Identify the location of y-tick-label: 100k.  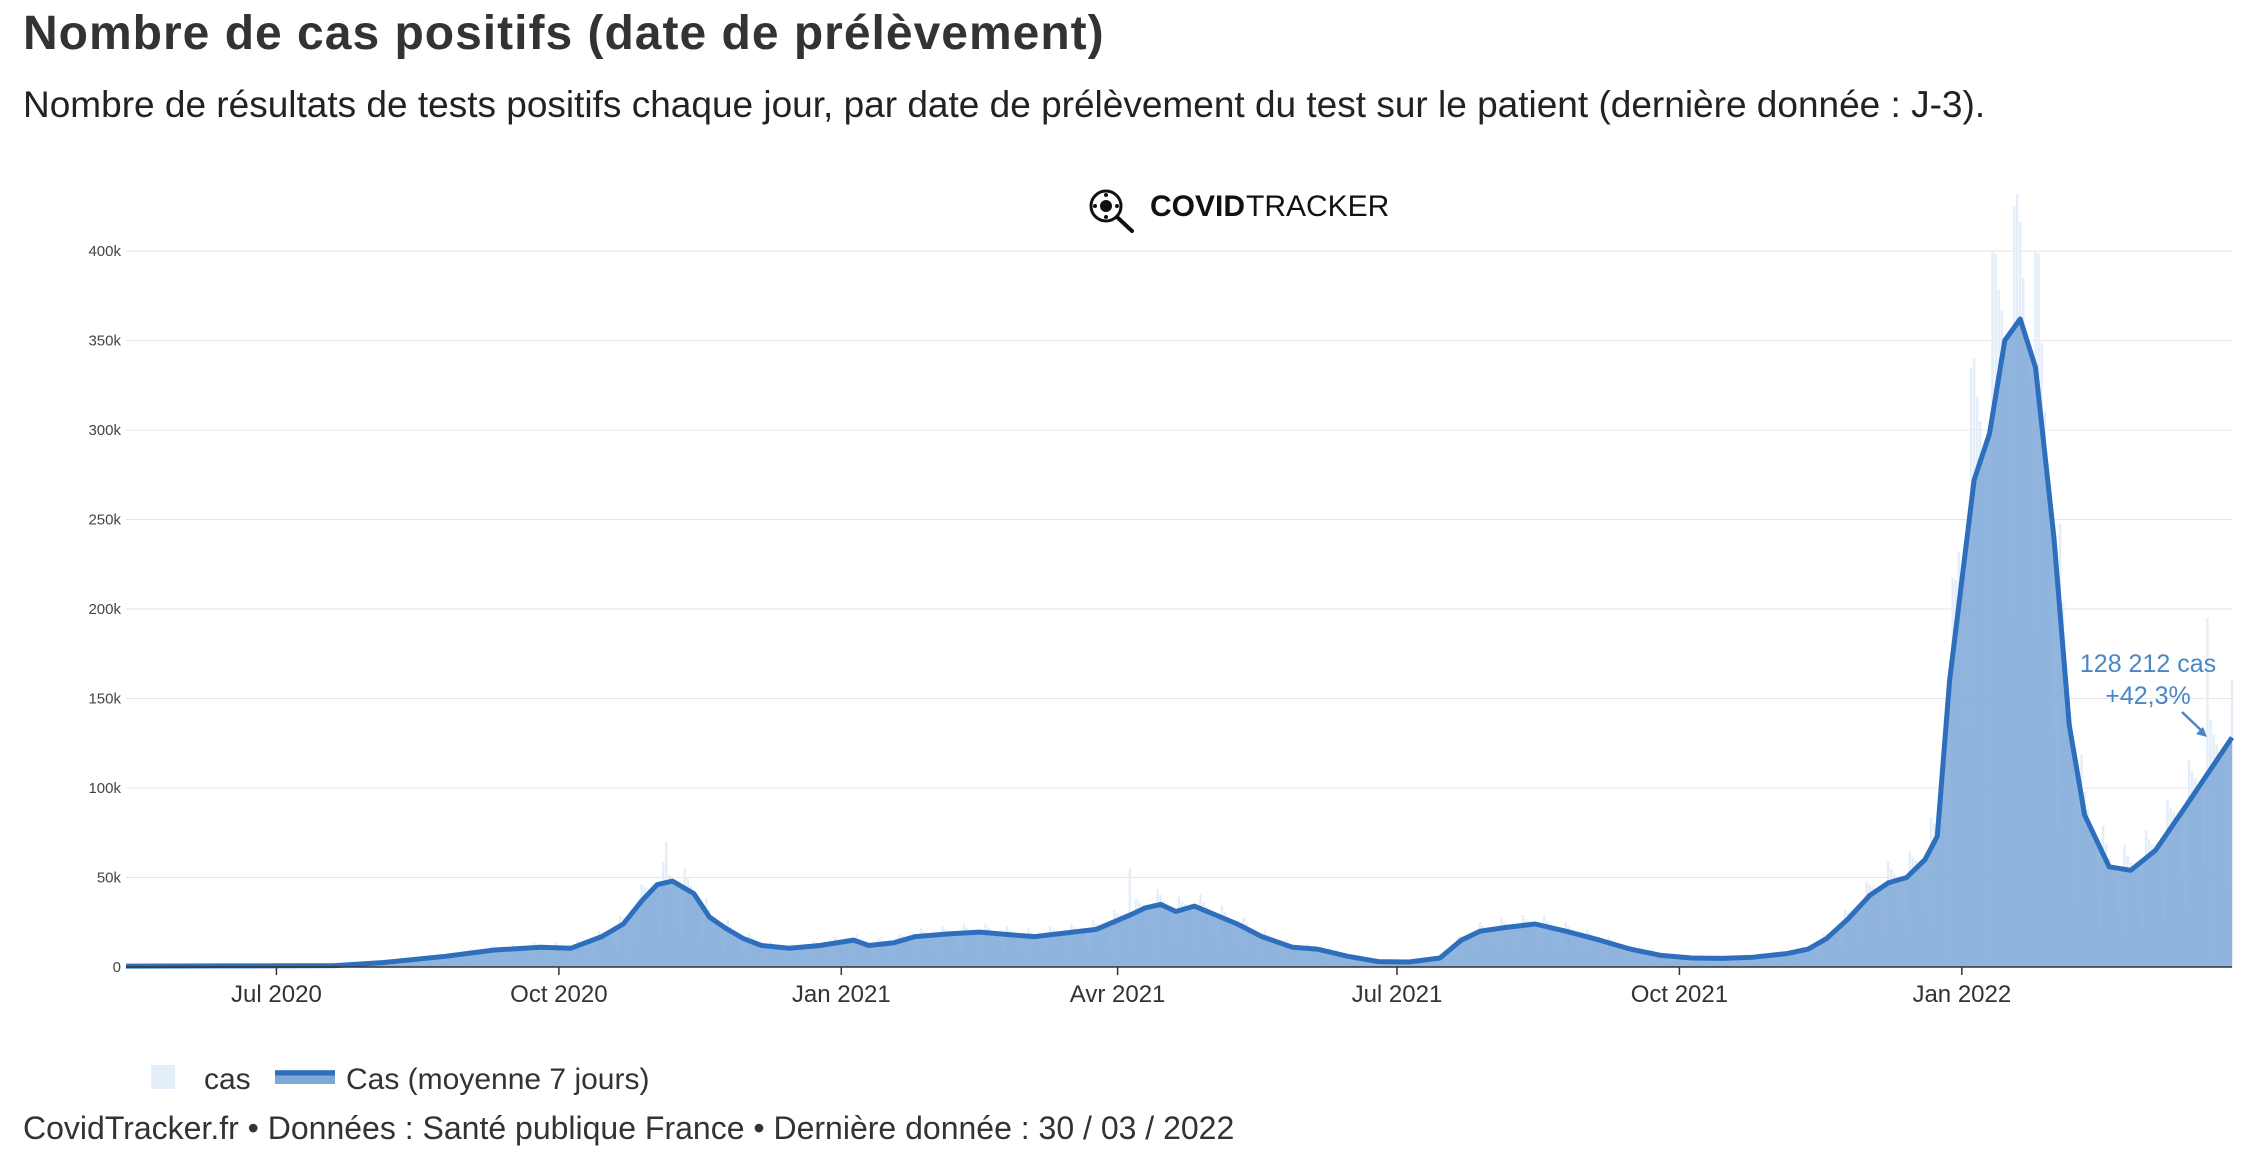
(104, 788).